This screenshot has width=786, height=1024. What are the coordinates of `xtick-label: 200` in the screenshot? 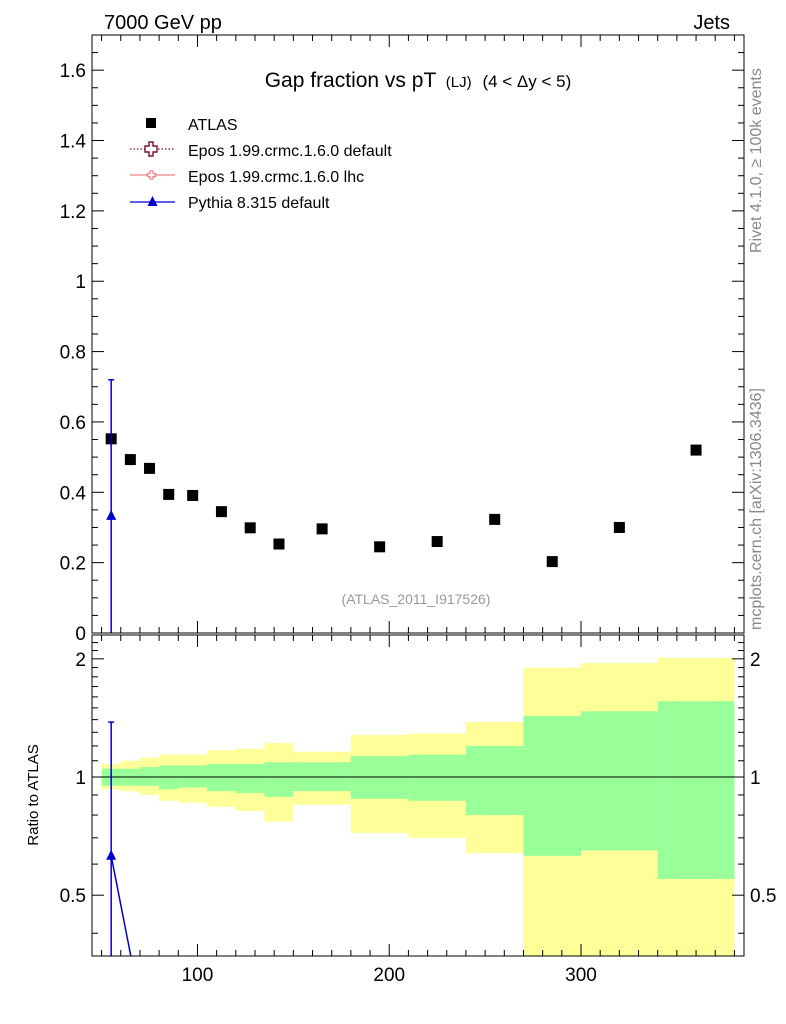 It's located at (389, 975).